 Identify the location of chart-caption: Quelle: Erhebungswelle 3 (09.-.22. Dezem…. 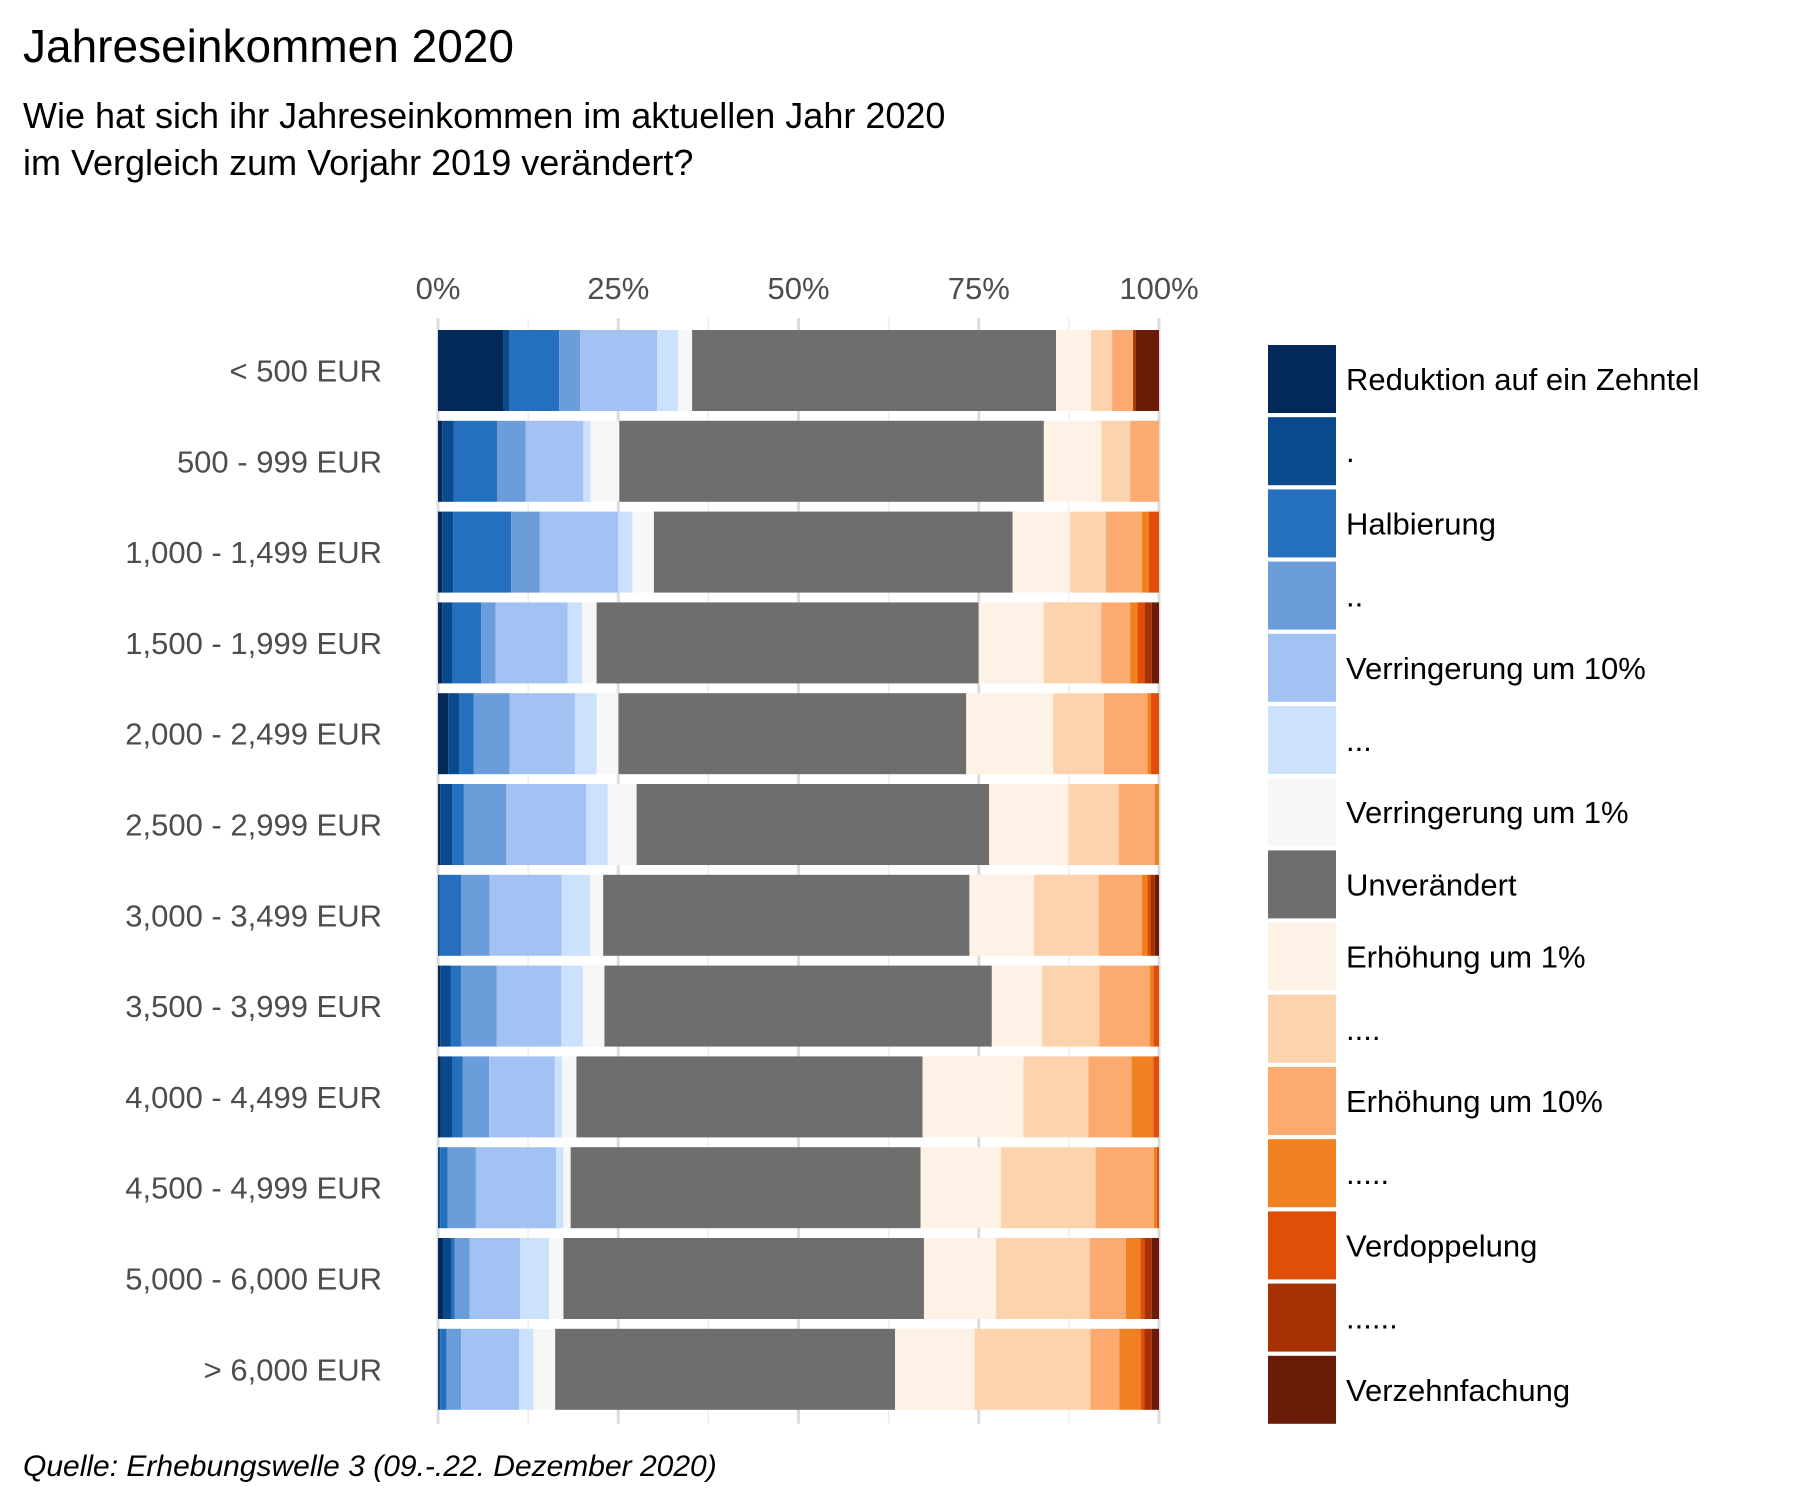
(370, 1466).